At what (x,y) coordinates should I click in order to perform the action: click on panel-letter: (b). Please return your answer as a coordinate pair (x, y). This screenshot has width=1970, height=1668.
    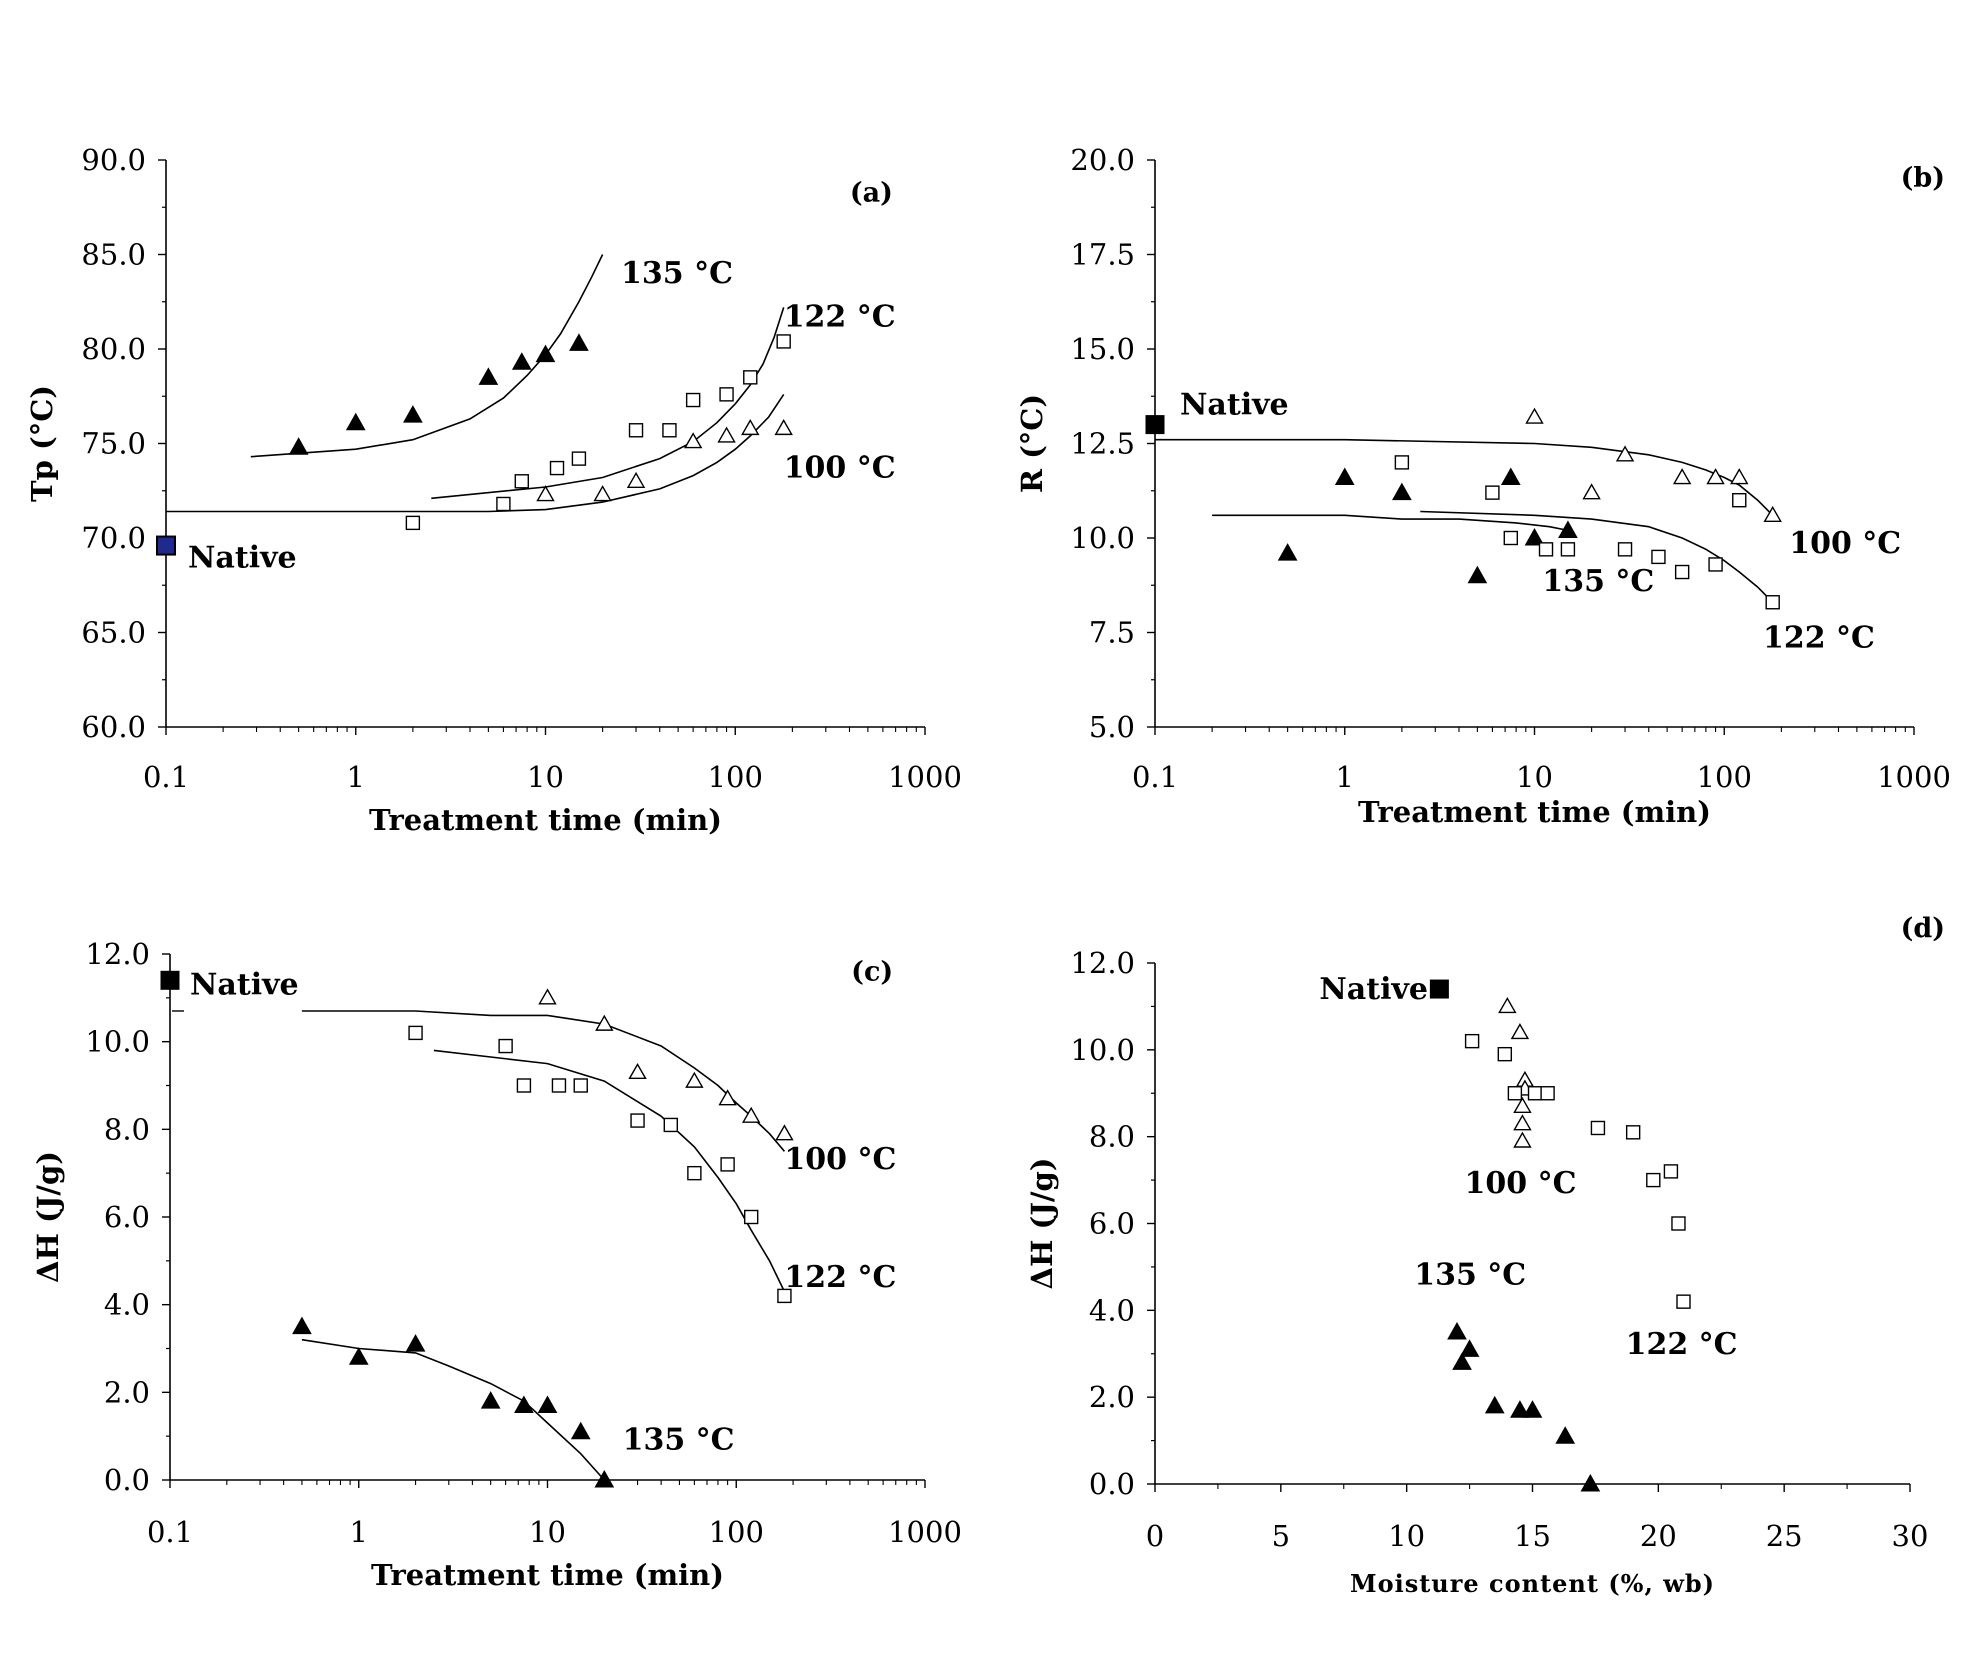
    Looking at the image, I should click on (1923, 177).